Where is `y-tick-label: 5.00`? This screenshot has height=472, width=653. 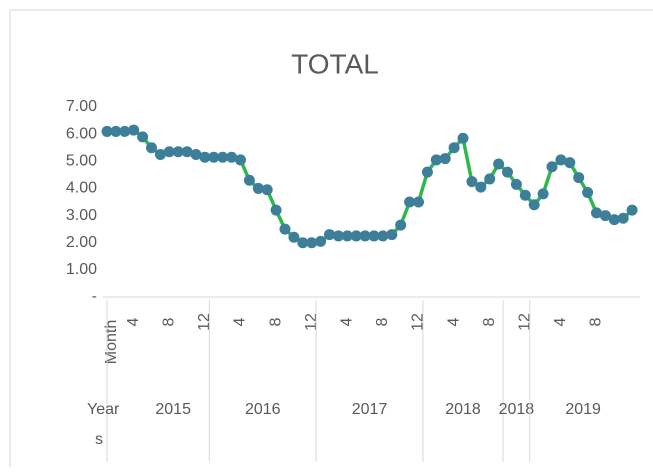
y-tick-label: 5.00 is located at coordinates (81, 161).